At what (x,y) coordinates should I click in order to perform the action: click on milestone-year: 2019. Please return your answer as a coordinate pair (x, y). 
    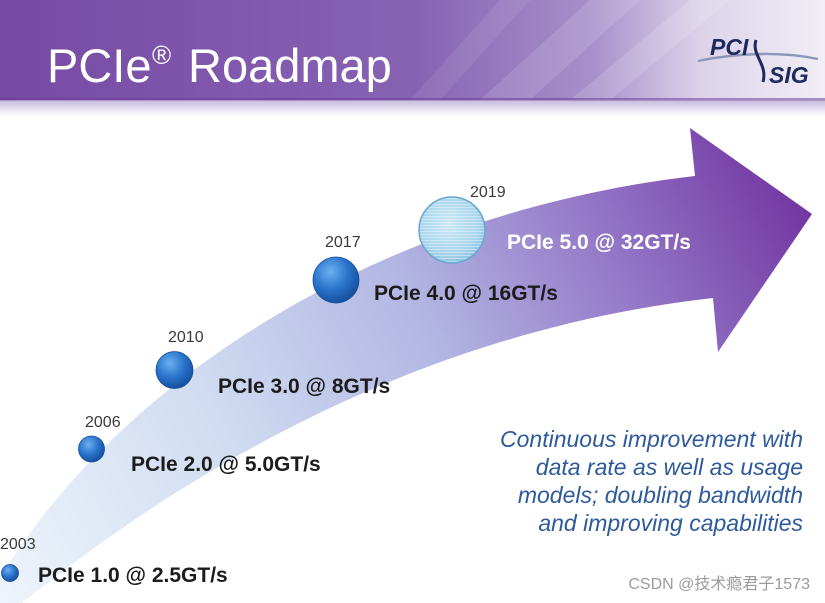
    Looking at the image, I should click on (488, 192).